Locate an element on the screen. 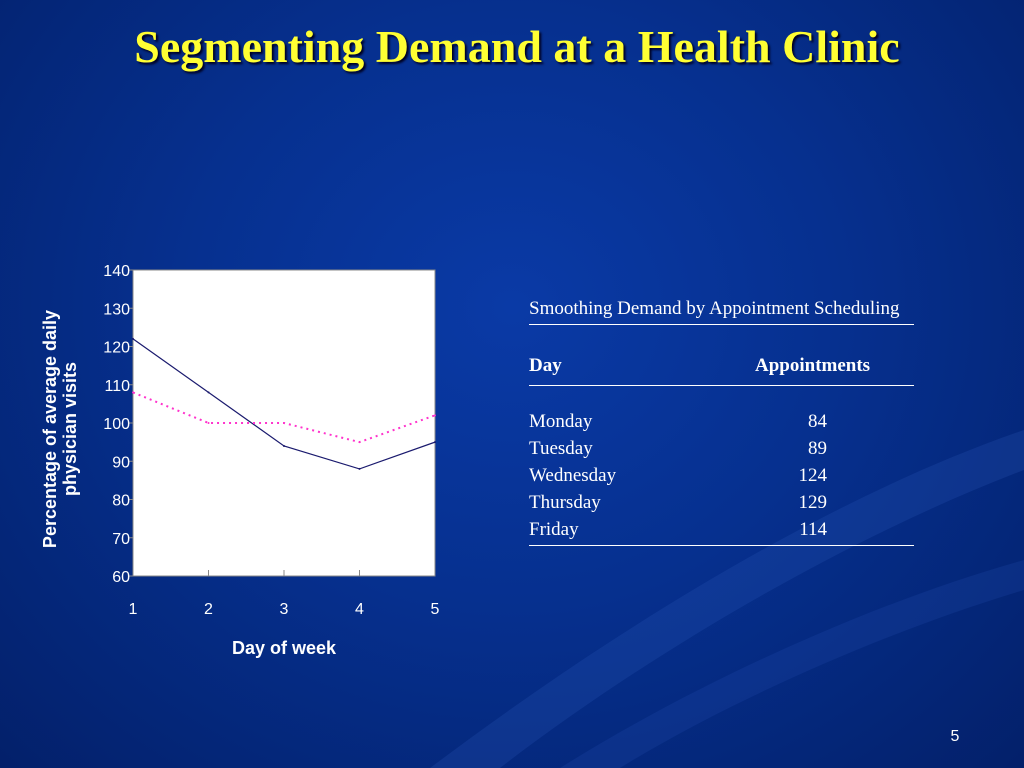  row-day: Friday is located at coordinates (554, 529).